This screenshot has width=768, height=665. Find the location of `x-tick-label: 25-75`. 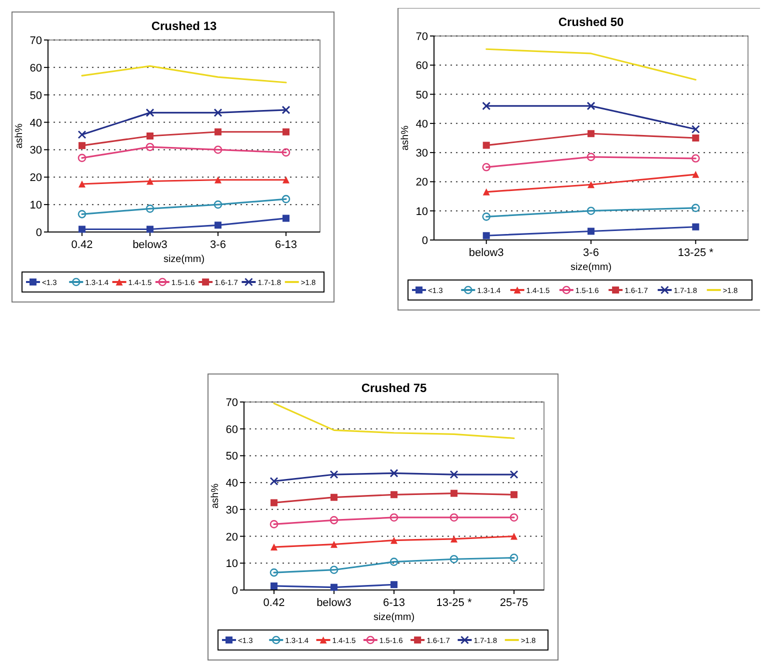

x-tick-label: 25-75 is located at coordinates (514, 603).